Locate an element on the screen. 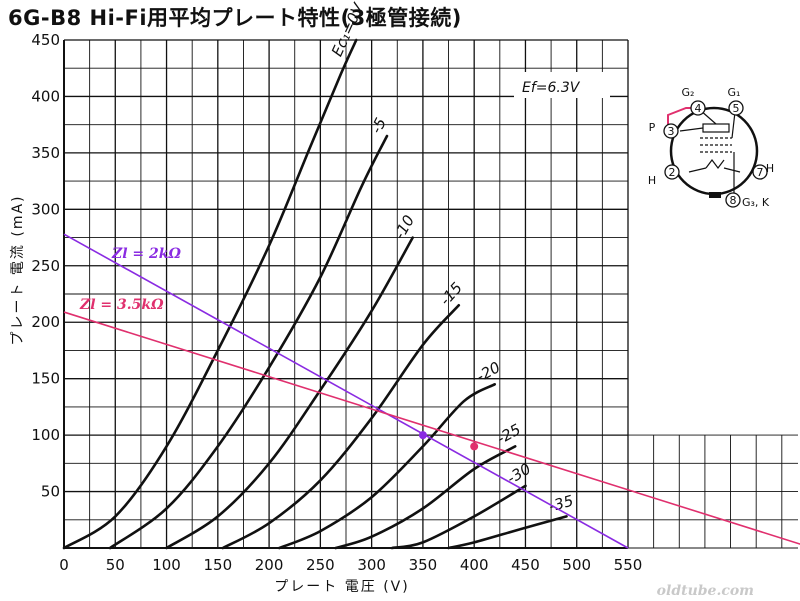 The width and height of the screenshot is (800, 601). x-tick-label: 250 is located at coordinates (320, 565).